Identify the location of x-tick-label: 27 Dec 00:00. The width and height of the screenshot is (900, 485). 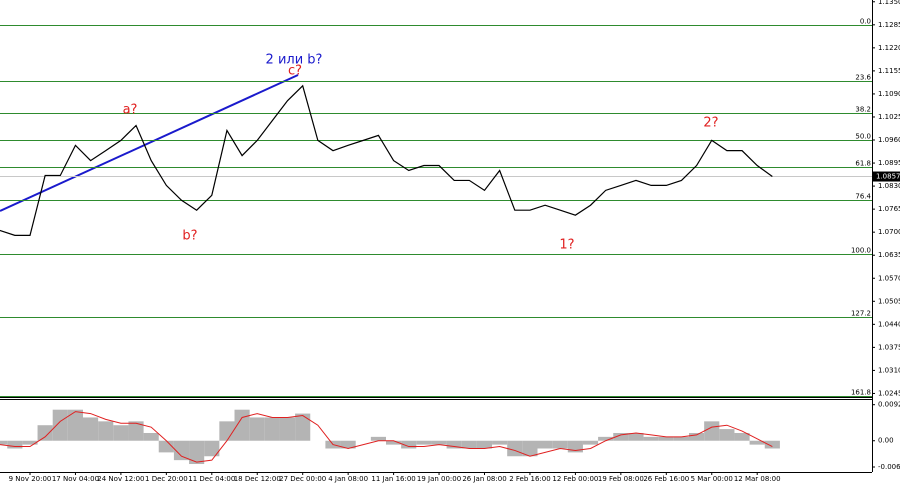
(302, 479).